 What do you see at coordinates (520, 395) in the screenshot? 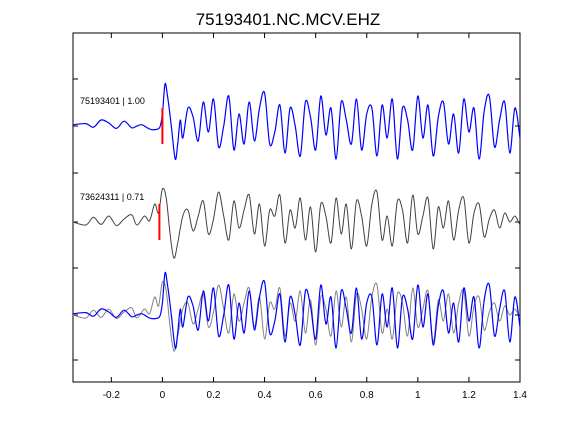
I see `x-tick-label-8: 1.4` at bounding box center [520, 395].